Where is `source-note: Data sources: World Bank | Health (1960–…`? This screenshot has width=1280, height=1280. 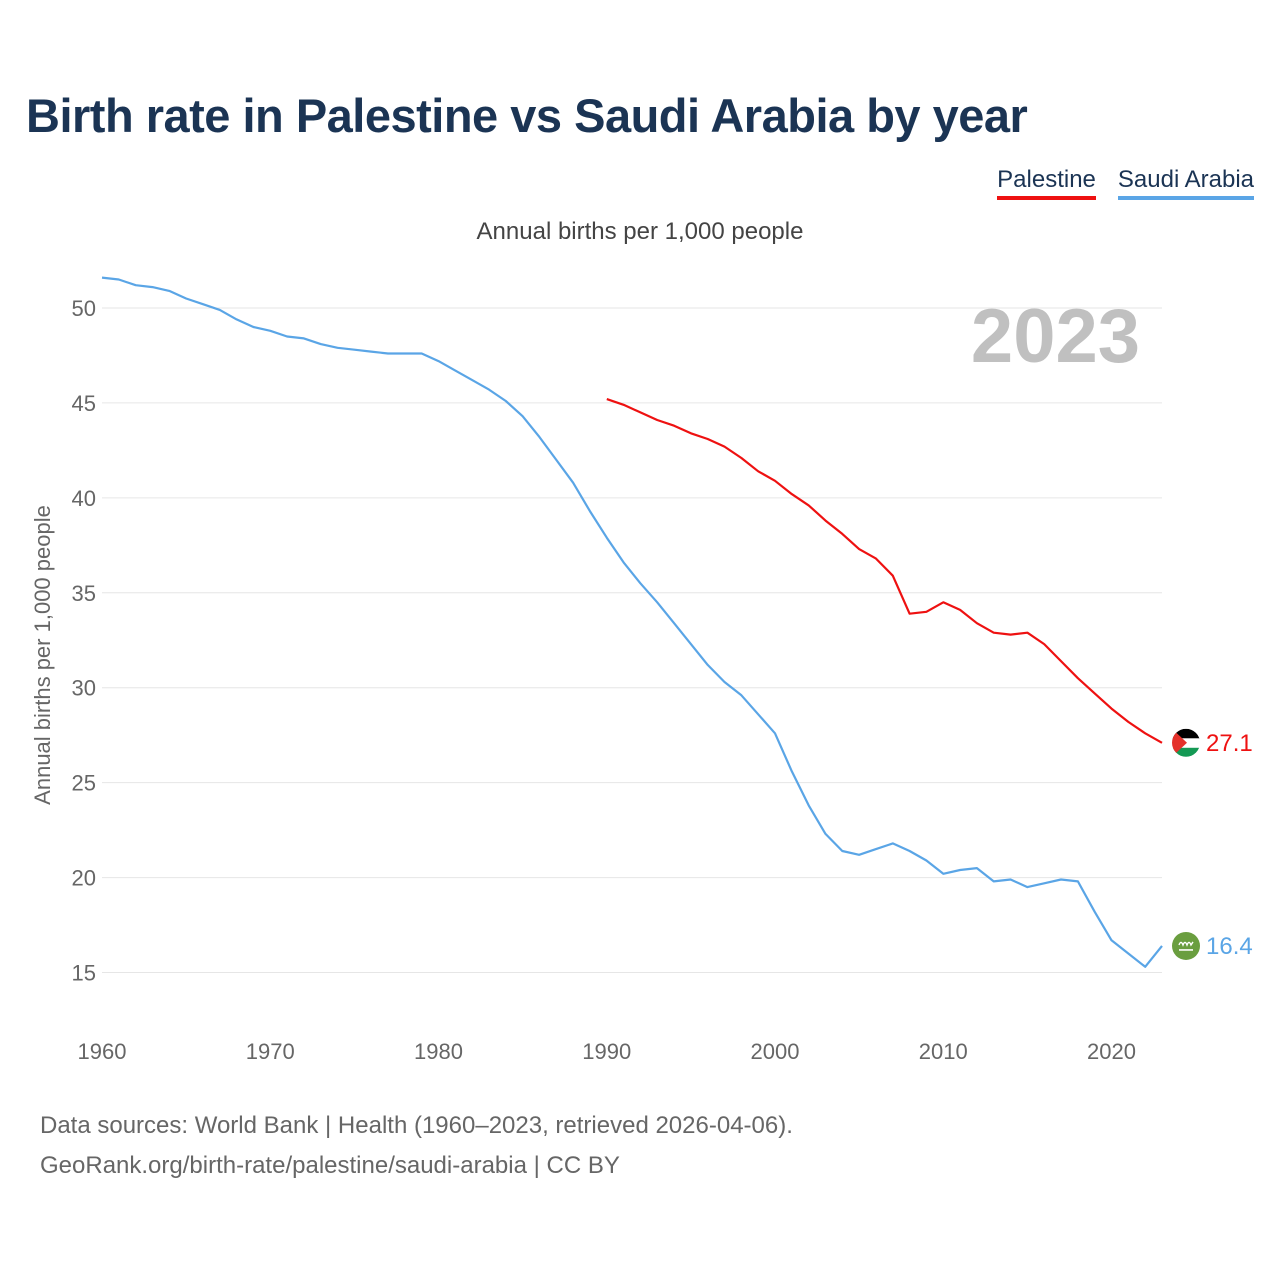 source-note: Data sources: World Bank | Health (1960–… is located at coordinates (416, 1146).